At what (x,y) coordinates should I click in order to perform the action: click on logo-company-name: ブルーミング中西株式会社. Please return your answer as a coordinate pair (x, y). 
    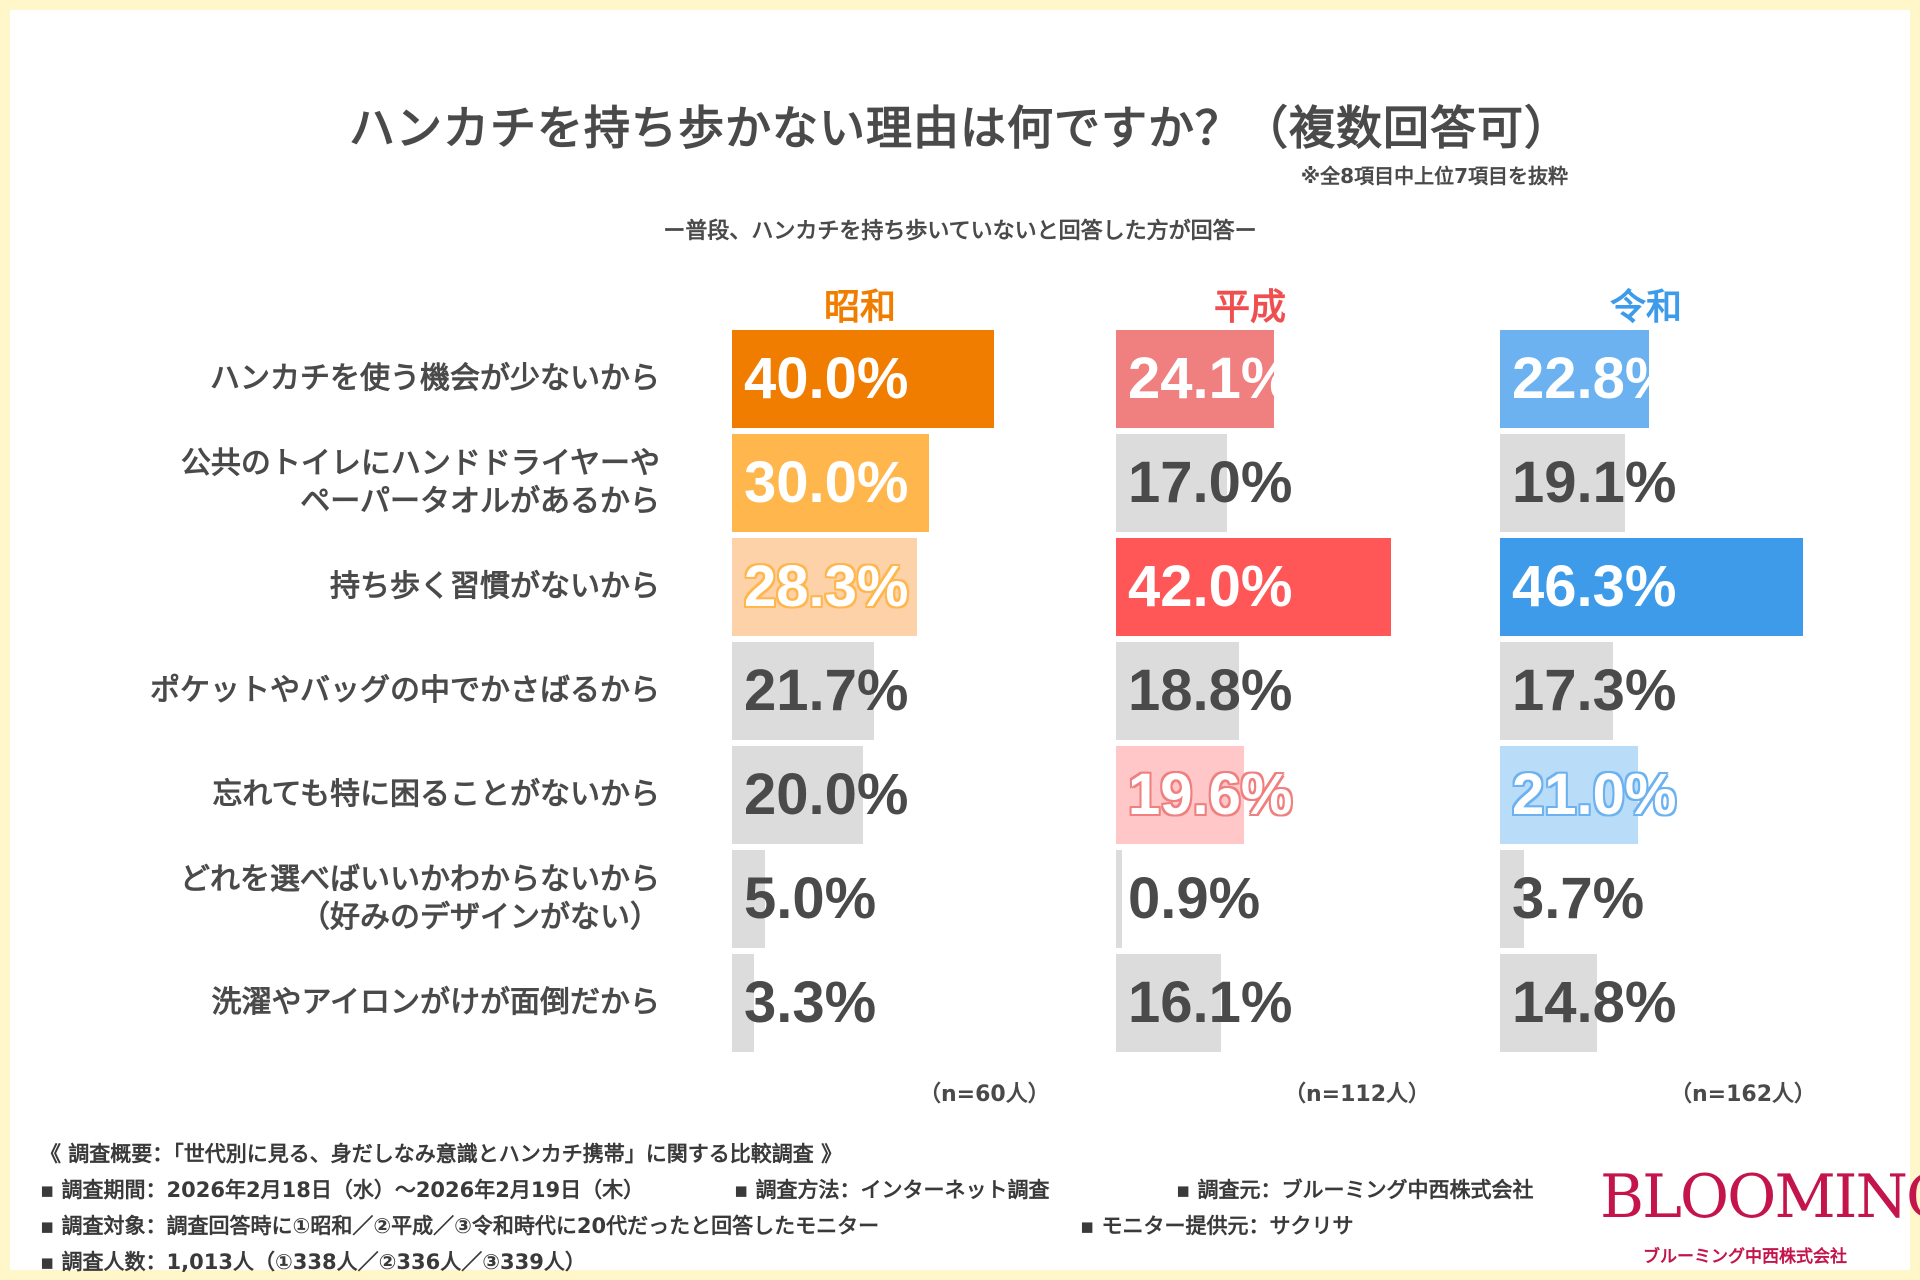
    Looking at the image, I should click on (1745, 1257).